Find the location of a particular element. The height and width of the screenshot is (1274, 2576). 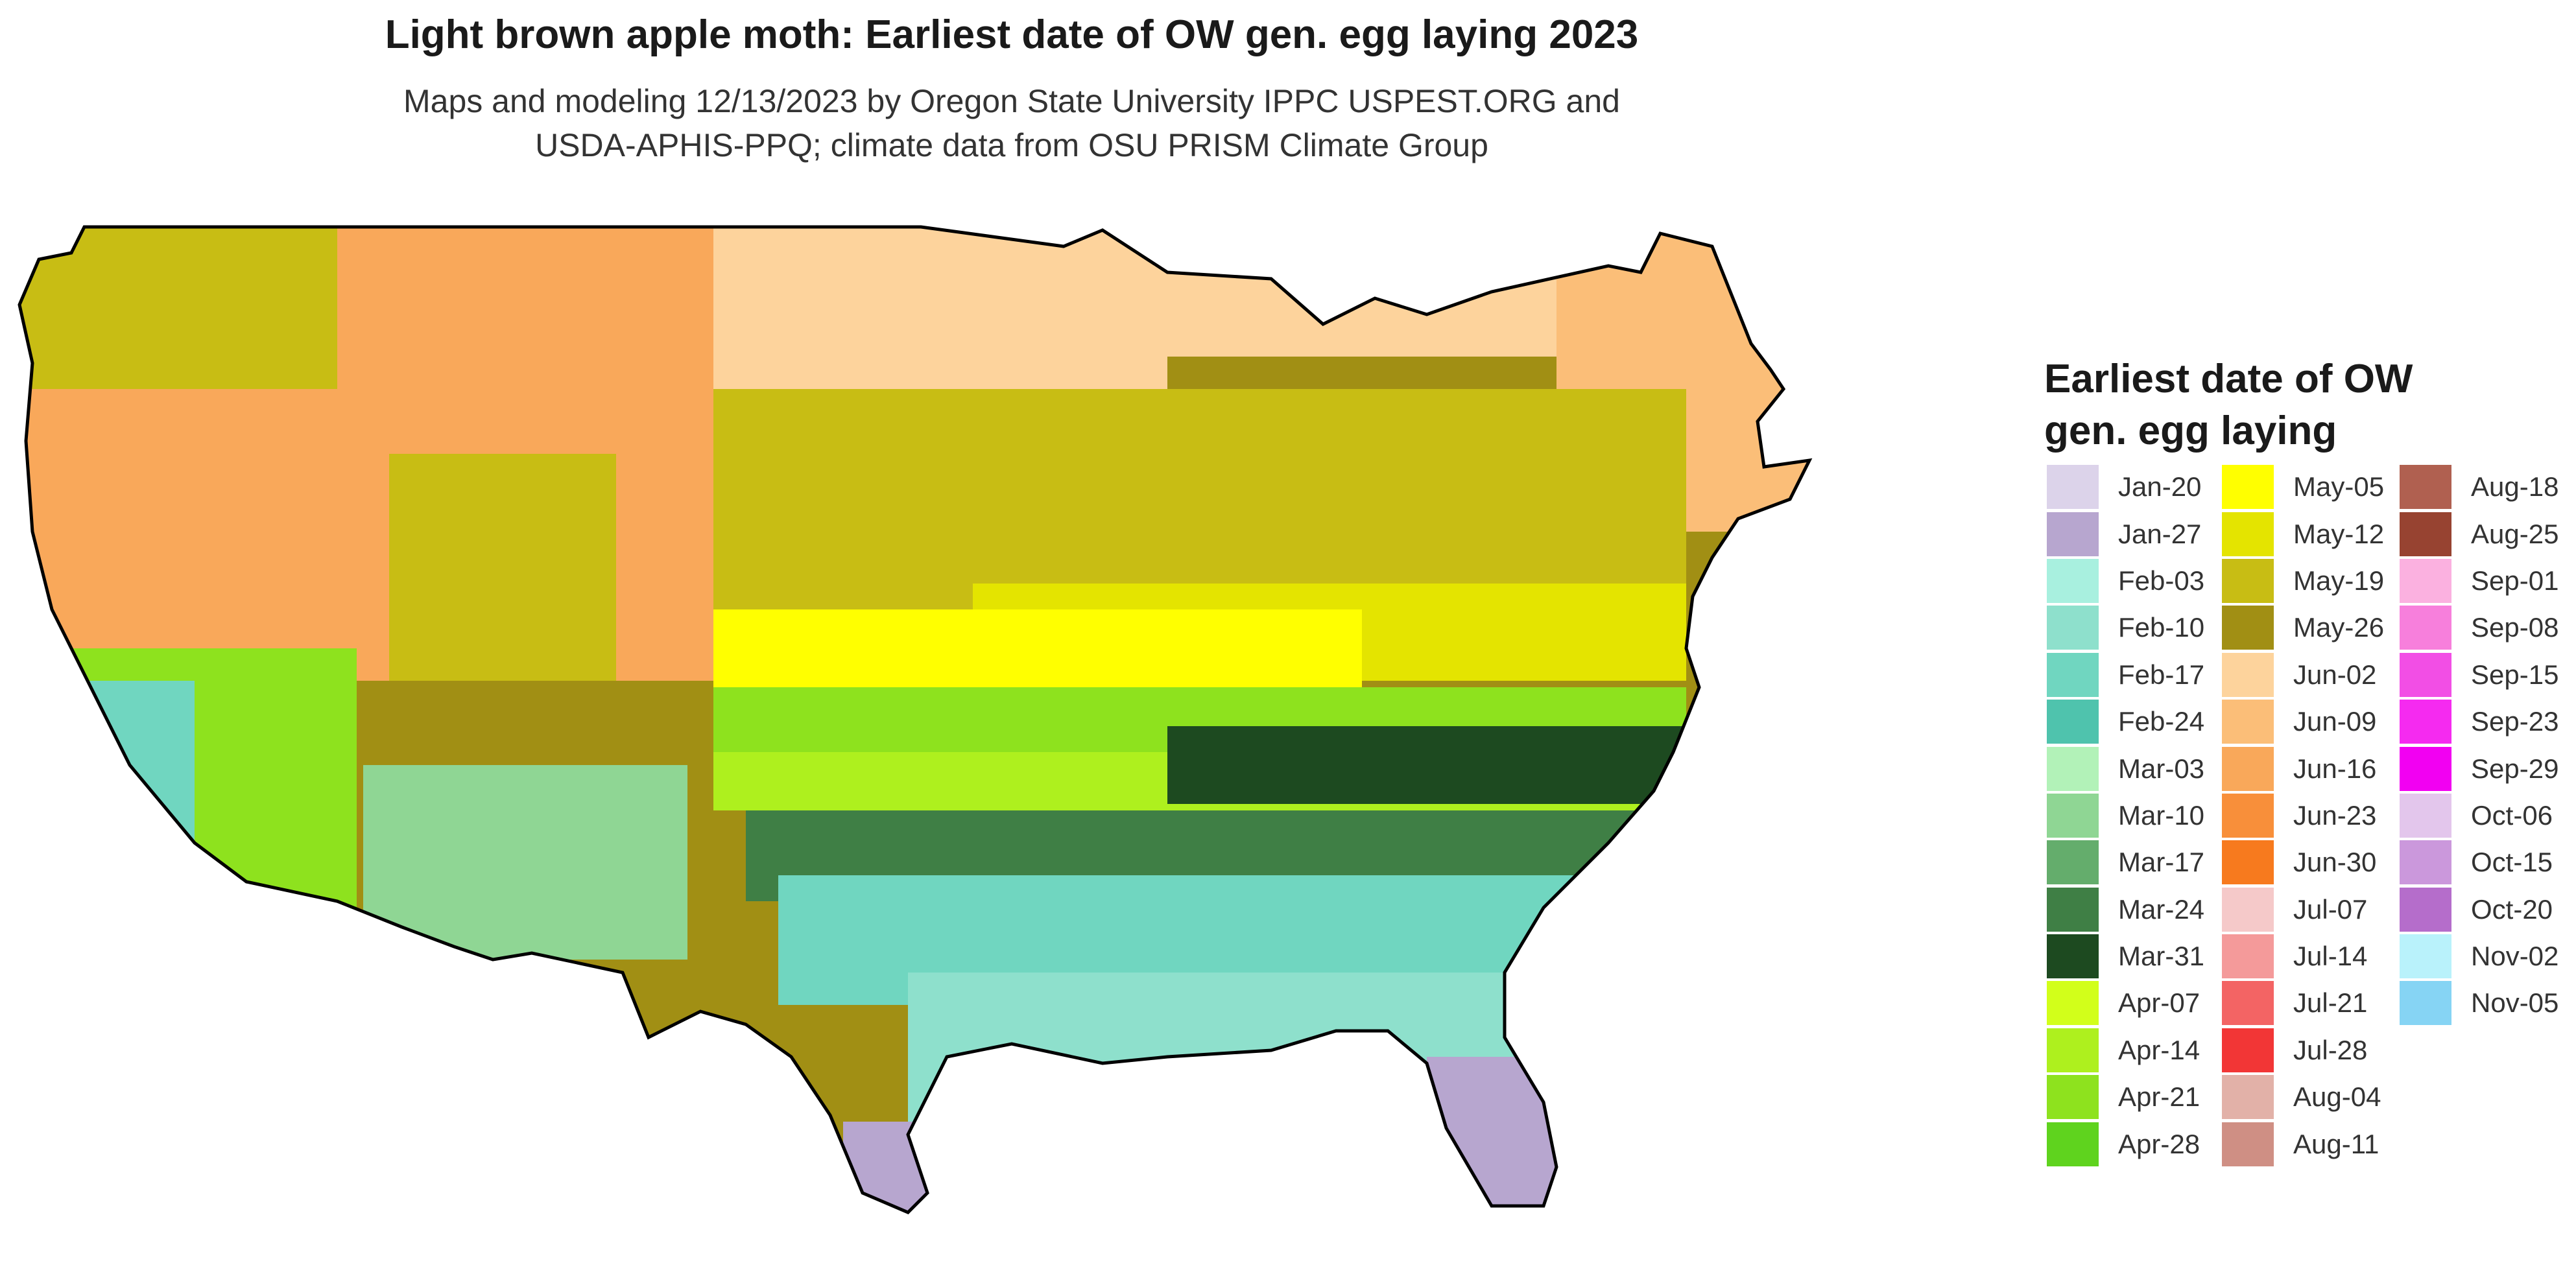

legend-label: Sep-01 is located at coordinates (2515, 580).